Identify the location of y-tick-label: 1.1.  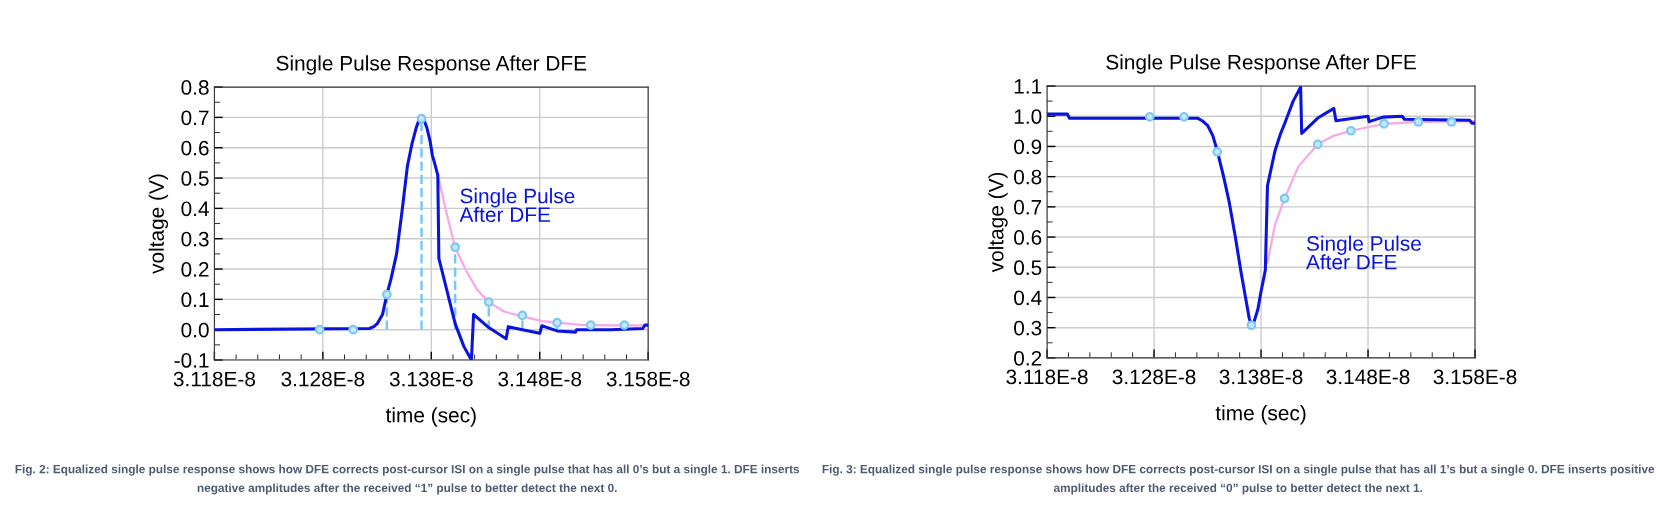
(1028, 86).